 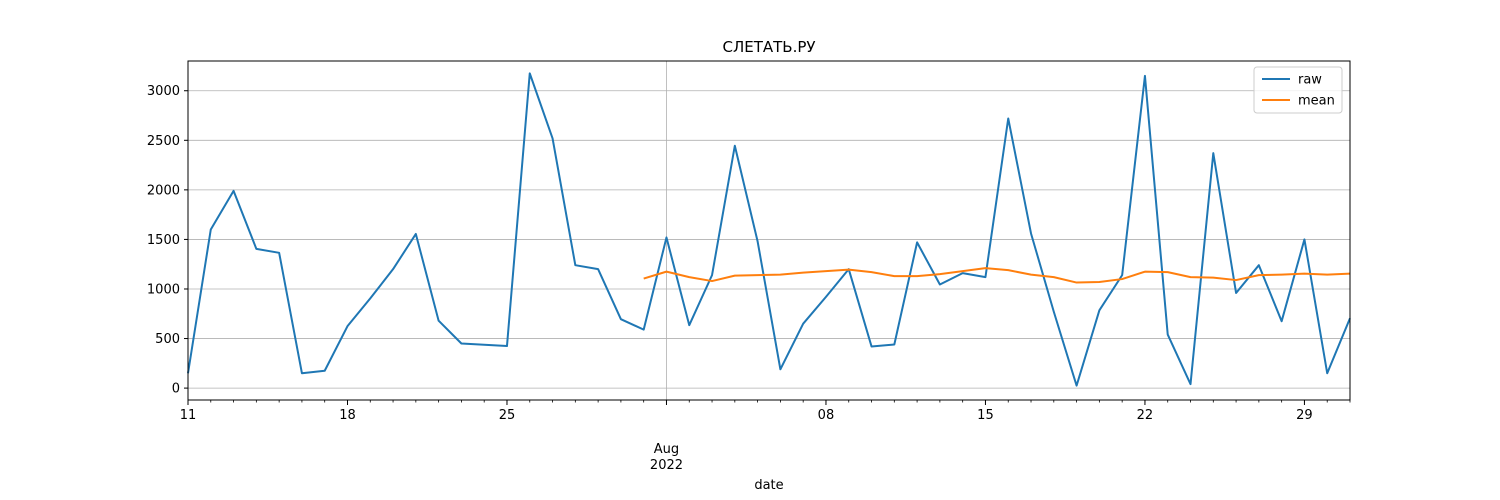 What do you see at coordinates (188, 415) in the screenshot?
I see `x-tick-label: 11` at bounding box center [188, 415].